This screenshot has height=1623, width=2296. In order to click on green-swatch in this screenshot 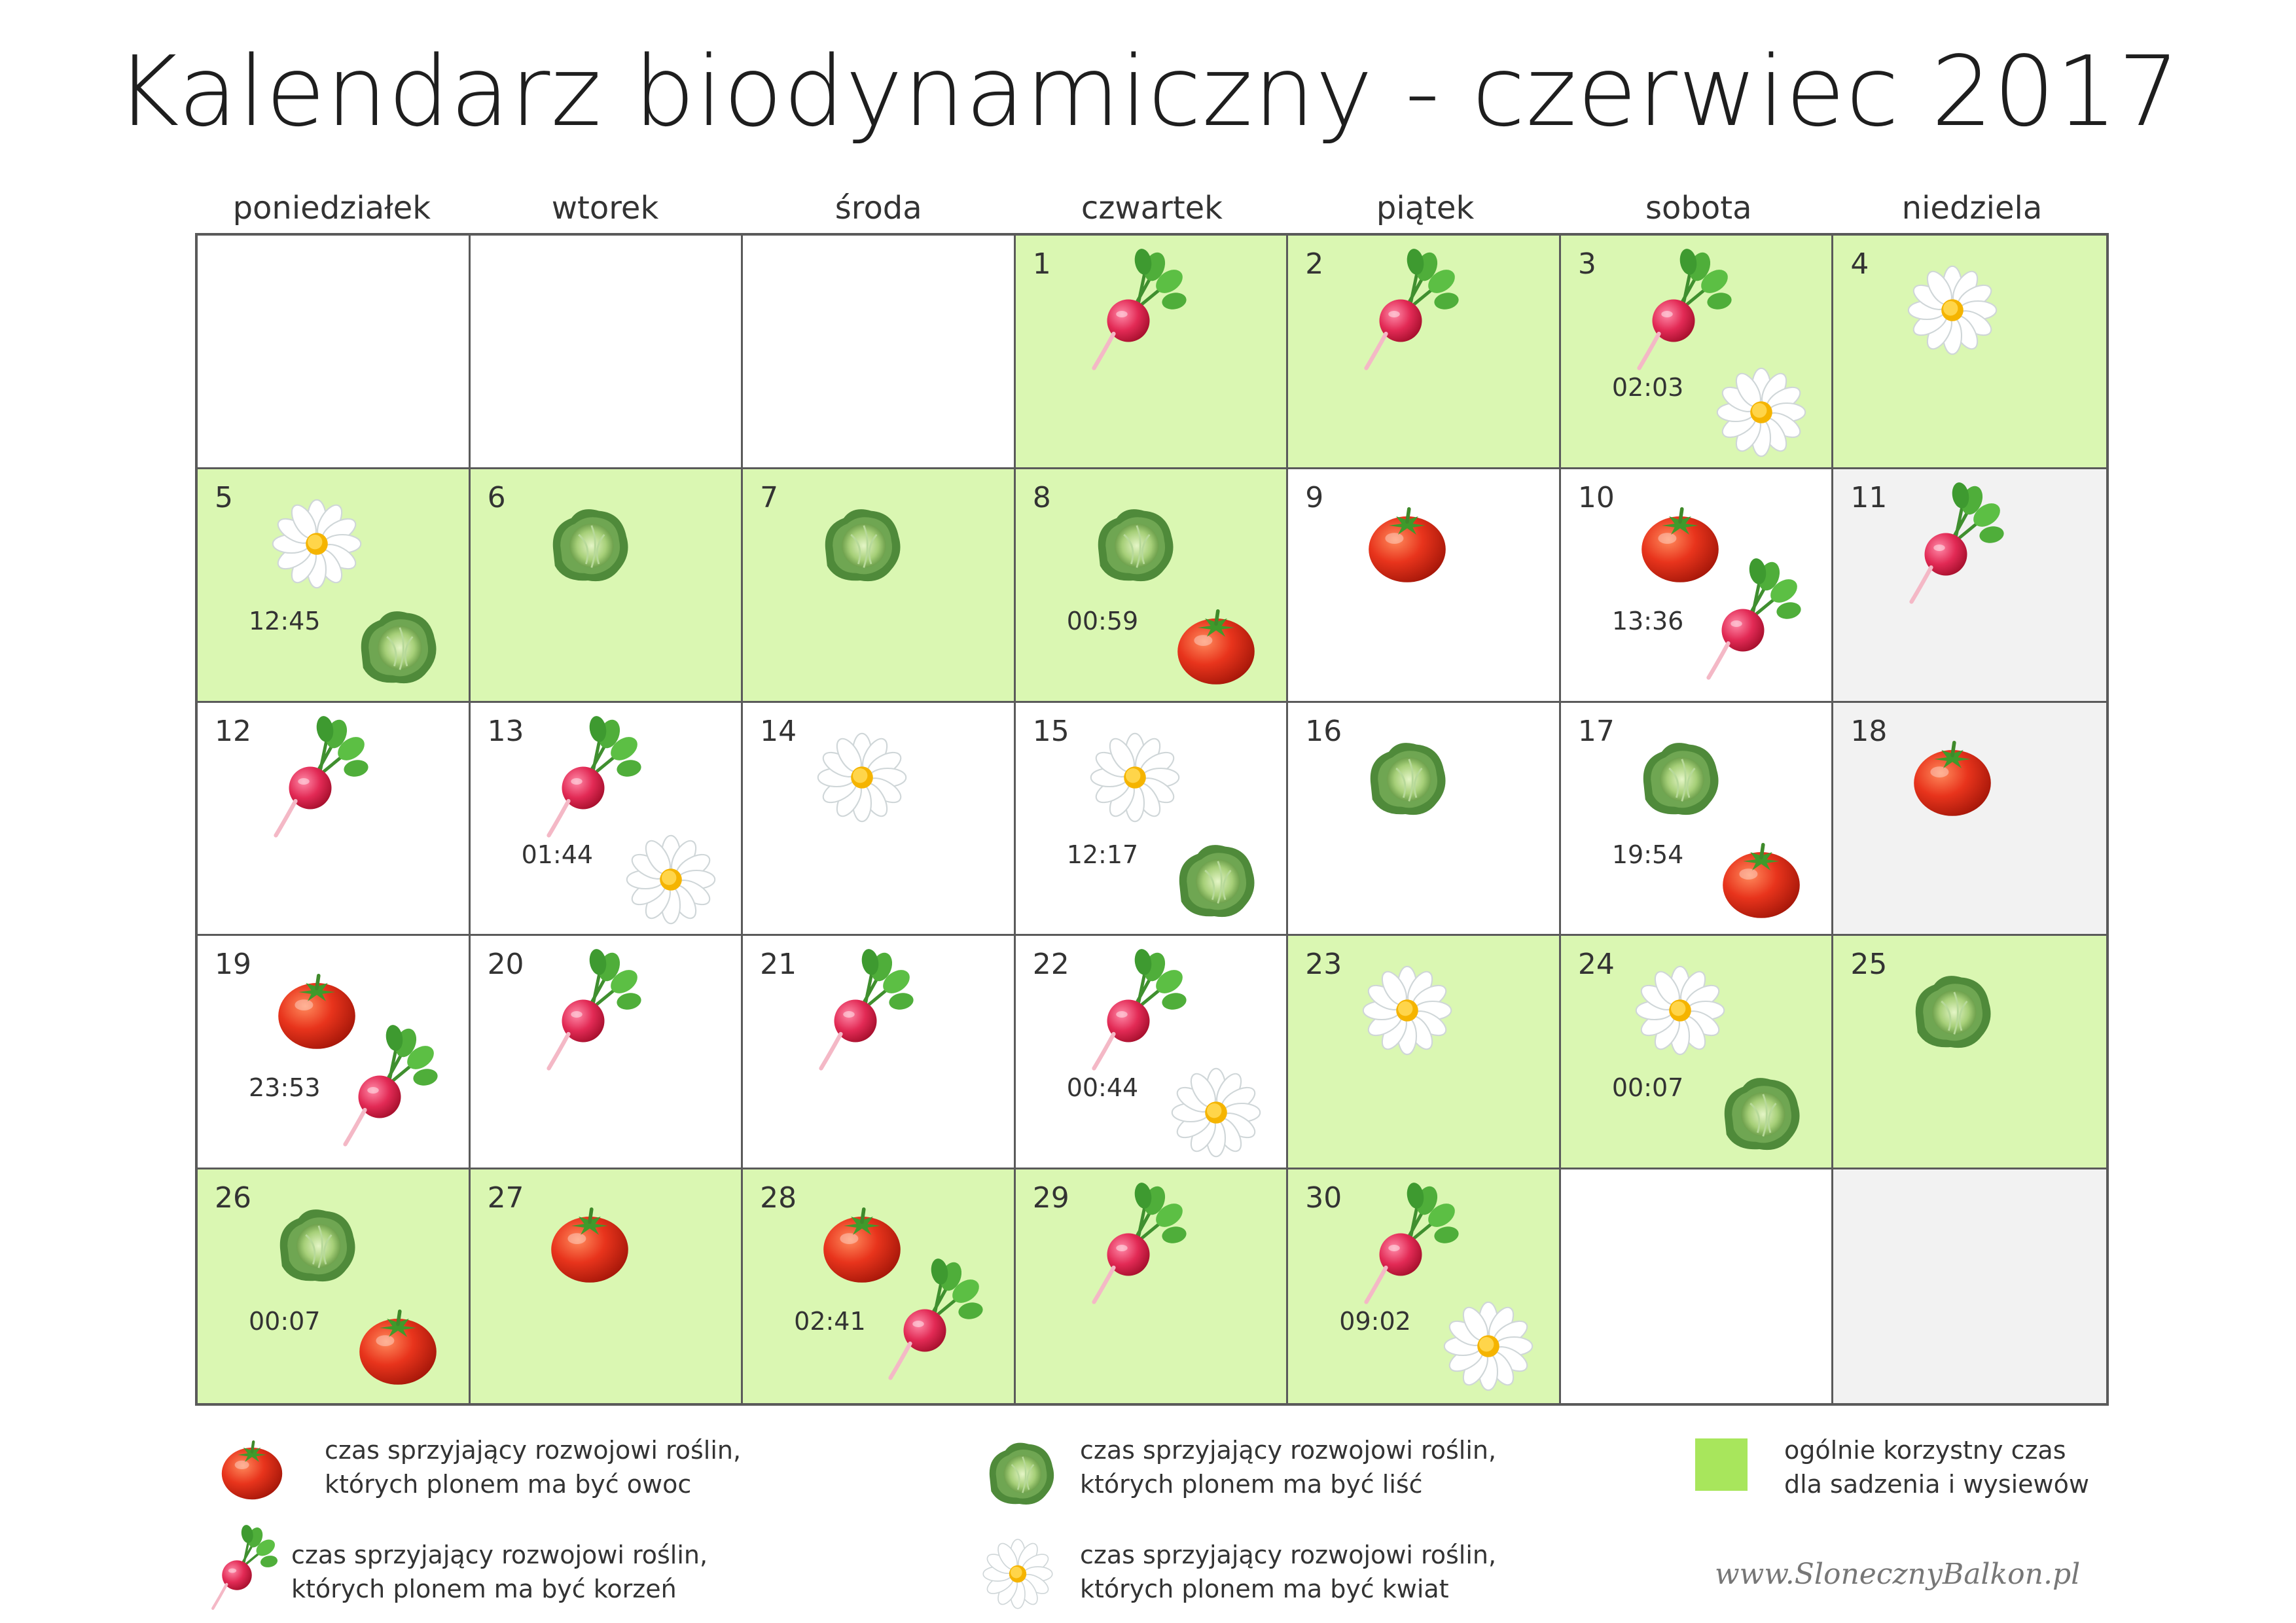, I will do `click(1721, 1465)`.